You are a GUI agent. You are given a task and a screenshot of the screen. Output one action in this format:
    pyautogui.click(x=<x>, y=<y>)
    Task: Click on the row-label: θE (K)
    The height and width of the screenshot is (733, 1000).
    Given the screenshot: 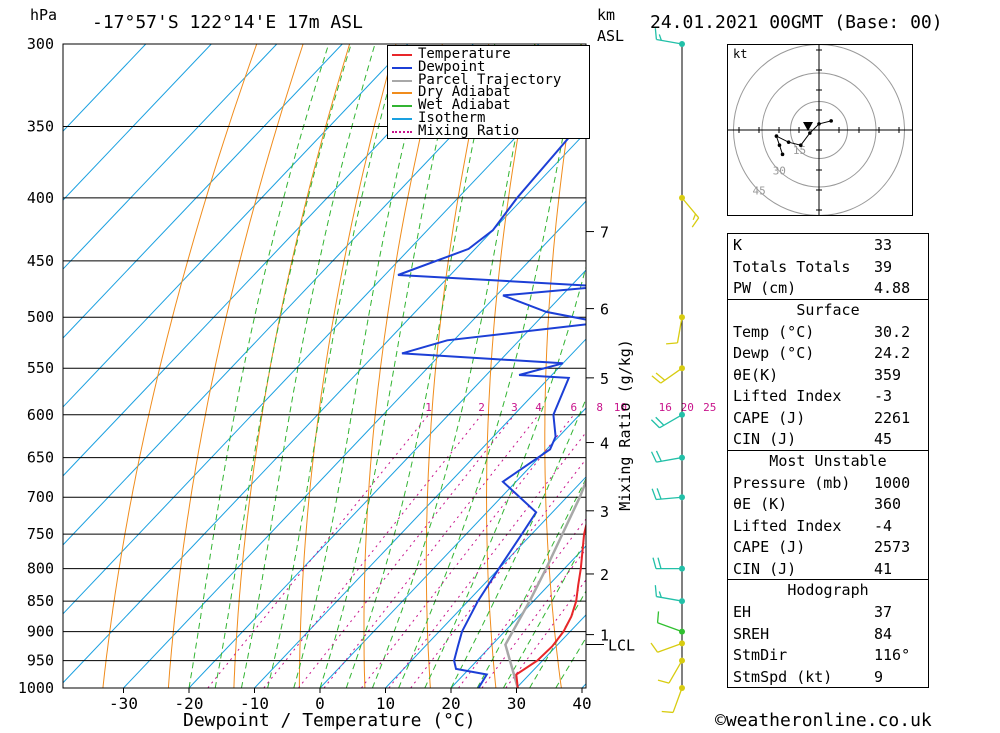 What is the action you would take?
    pyautogui.click(x=760, y=504)
    